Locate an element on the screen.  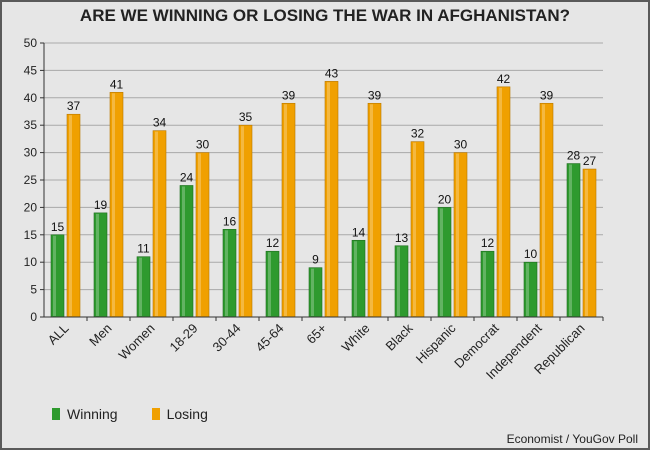
x-tick-label: 45-64 is located at coordinates (270, 338).